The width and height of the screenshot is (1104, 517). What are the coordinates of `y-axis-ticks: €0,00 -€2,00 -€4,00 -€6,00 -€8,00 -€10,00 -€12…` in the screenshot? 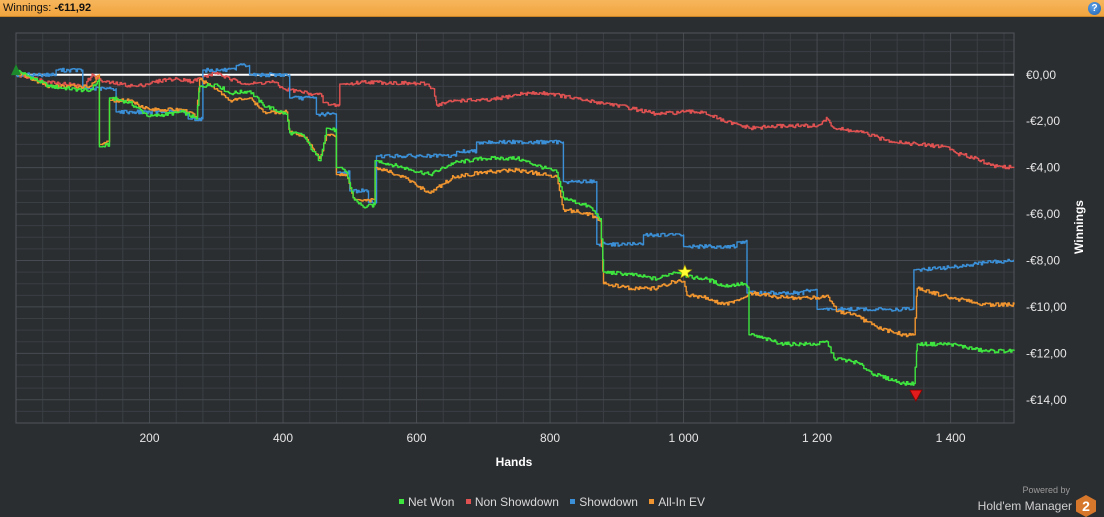 It's located at (1046, 237).